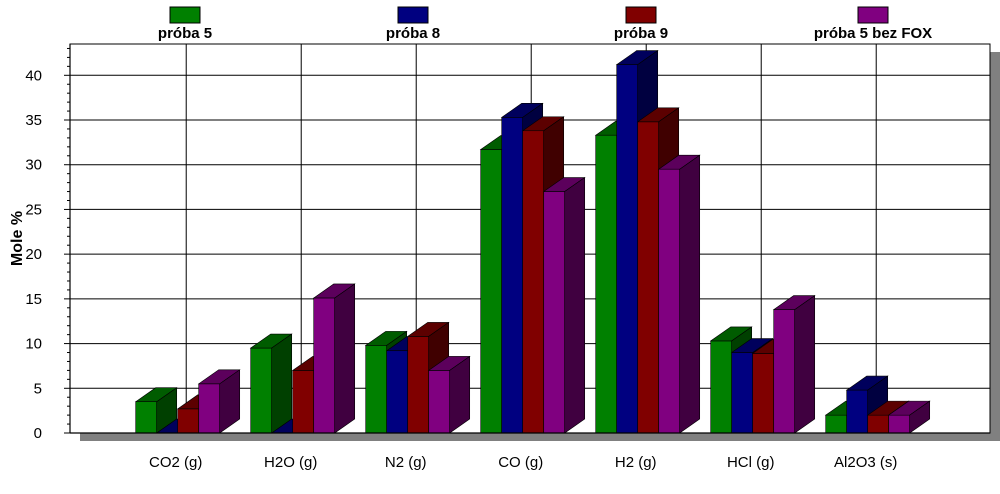  I want to click on legend-item: próba 5 bez FOX, so click(873, 24).